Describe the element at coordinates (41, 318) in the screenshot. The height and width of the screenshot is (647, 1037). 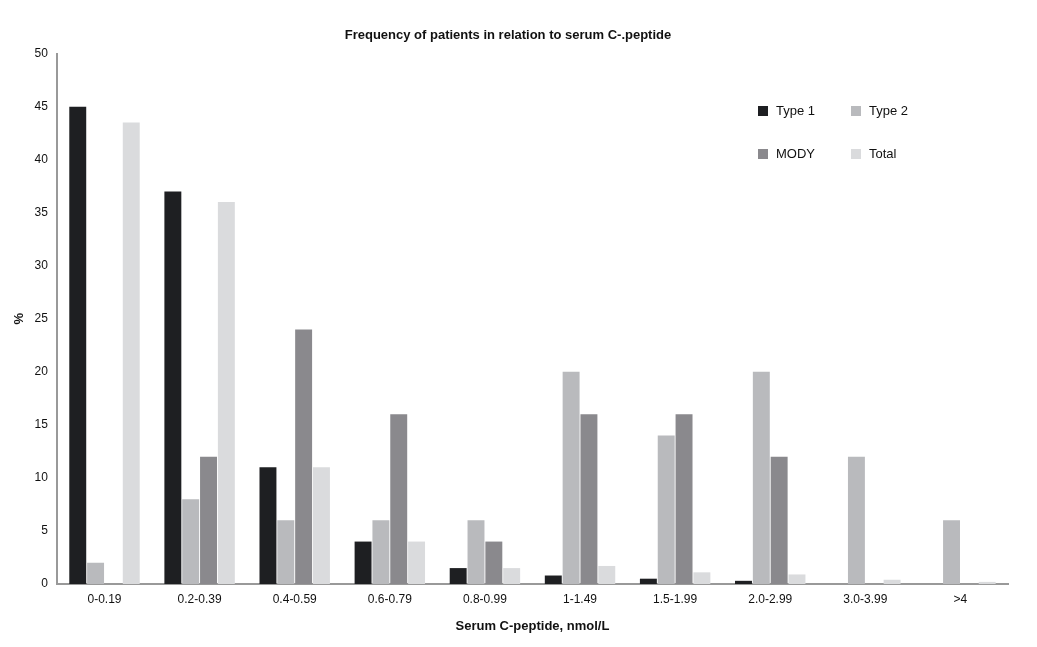
I see `y-tick-label: 25` at that location.